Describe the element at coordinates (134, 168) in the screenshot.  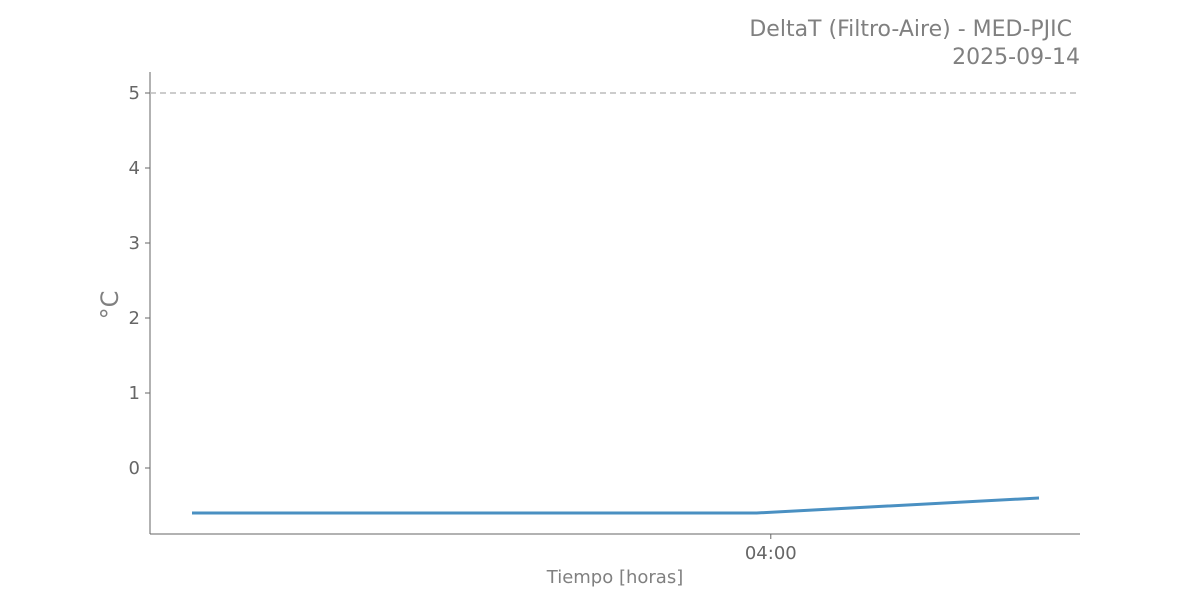
I see `y-tick-label: 4` at that location.